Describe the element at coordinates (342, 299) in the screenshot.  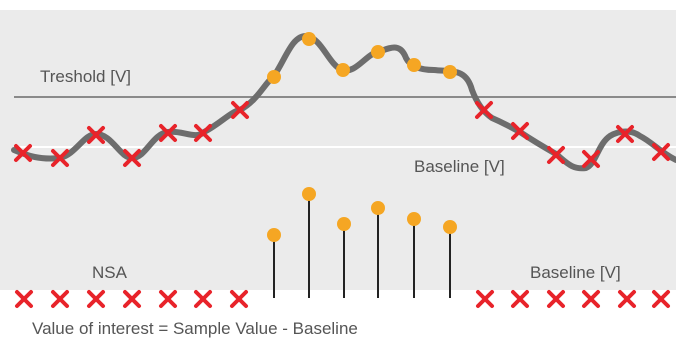
I see `bottom-sample-markers` at that location.